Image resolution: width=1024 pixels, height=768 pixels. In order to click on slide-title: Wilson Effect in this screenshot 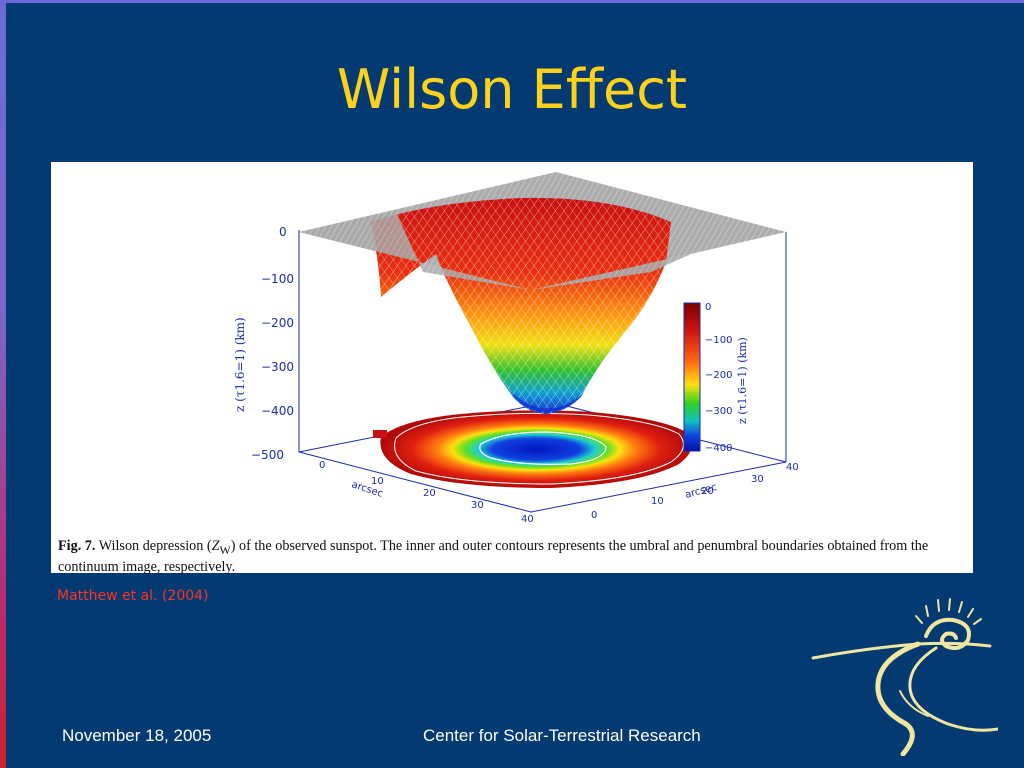, I will do `click(512, 89)`.